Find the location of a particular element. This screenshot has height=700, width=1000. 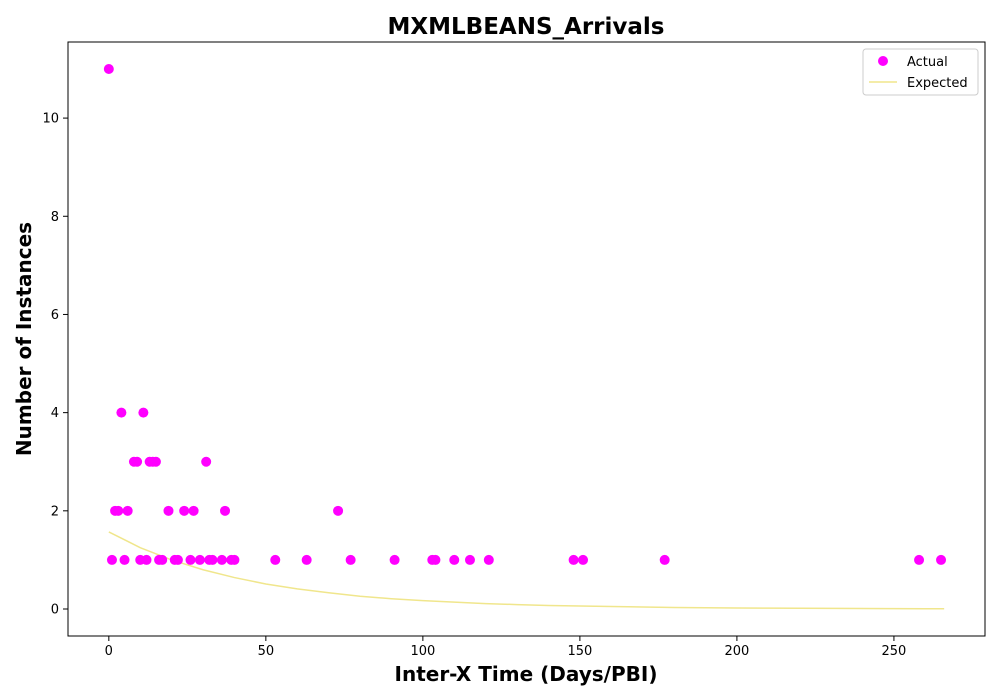

y-tick-label-2: 4 is located at coordinates (55, 413).